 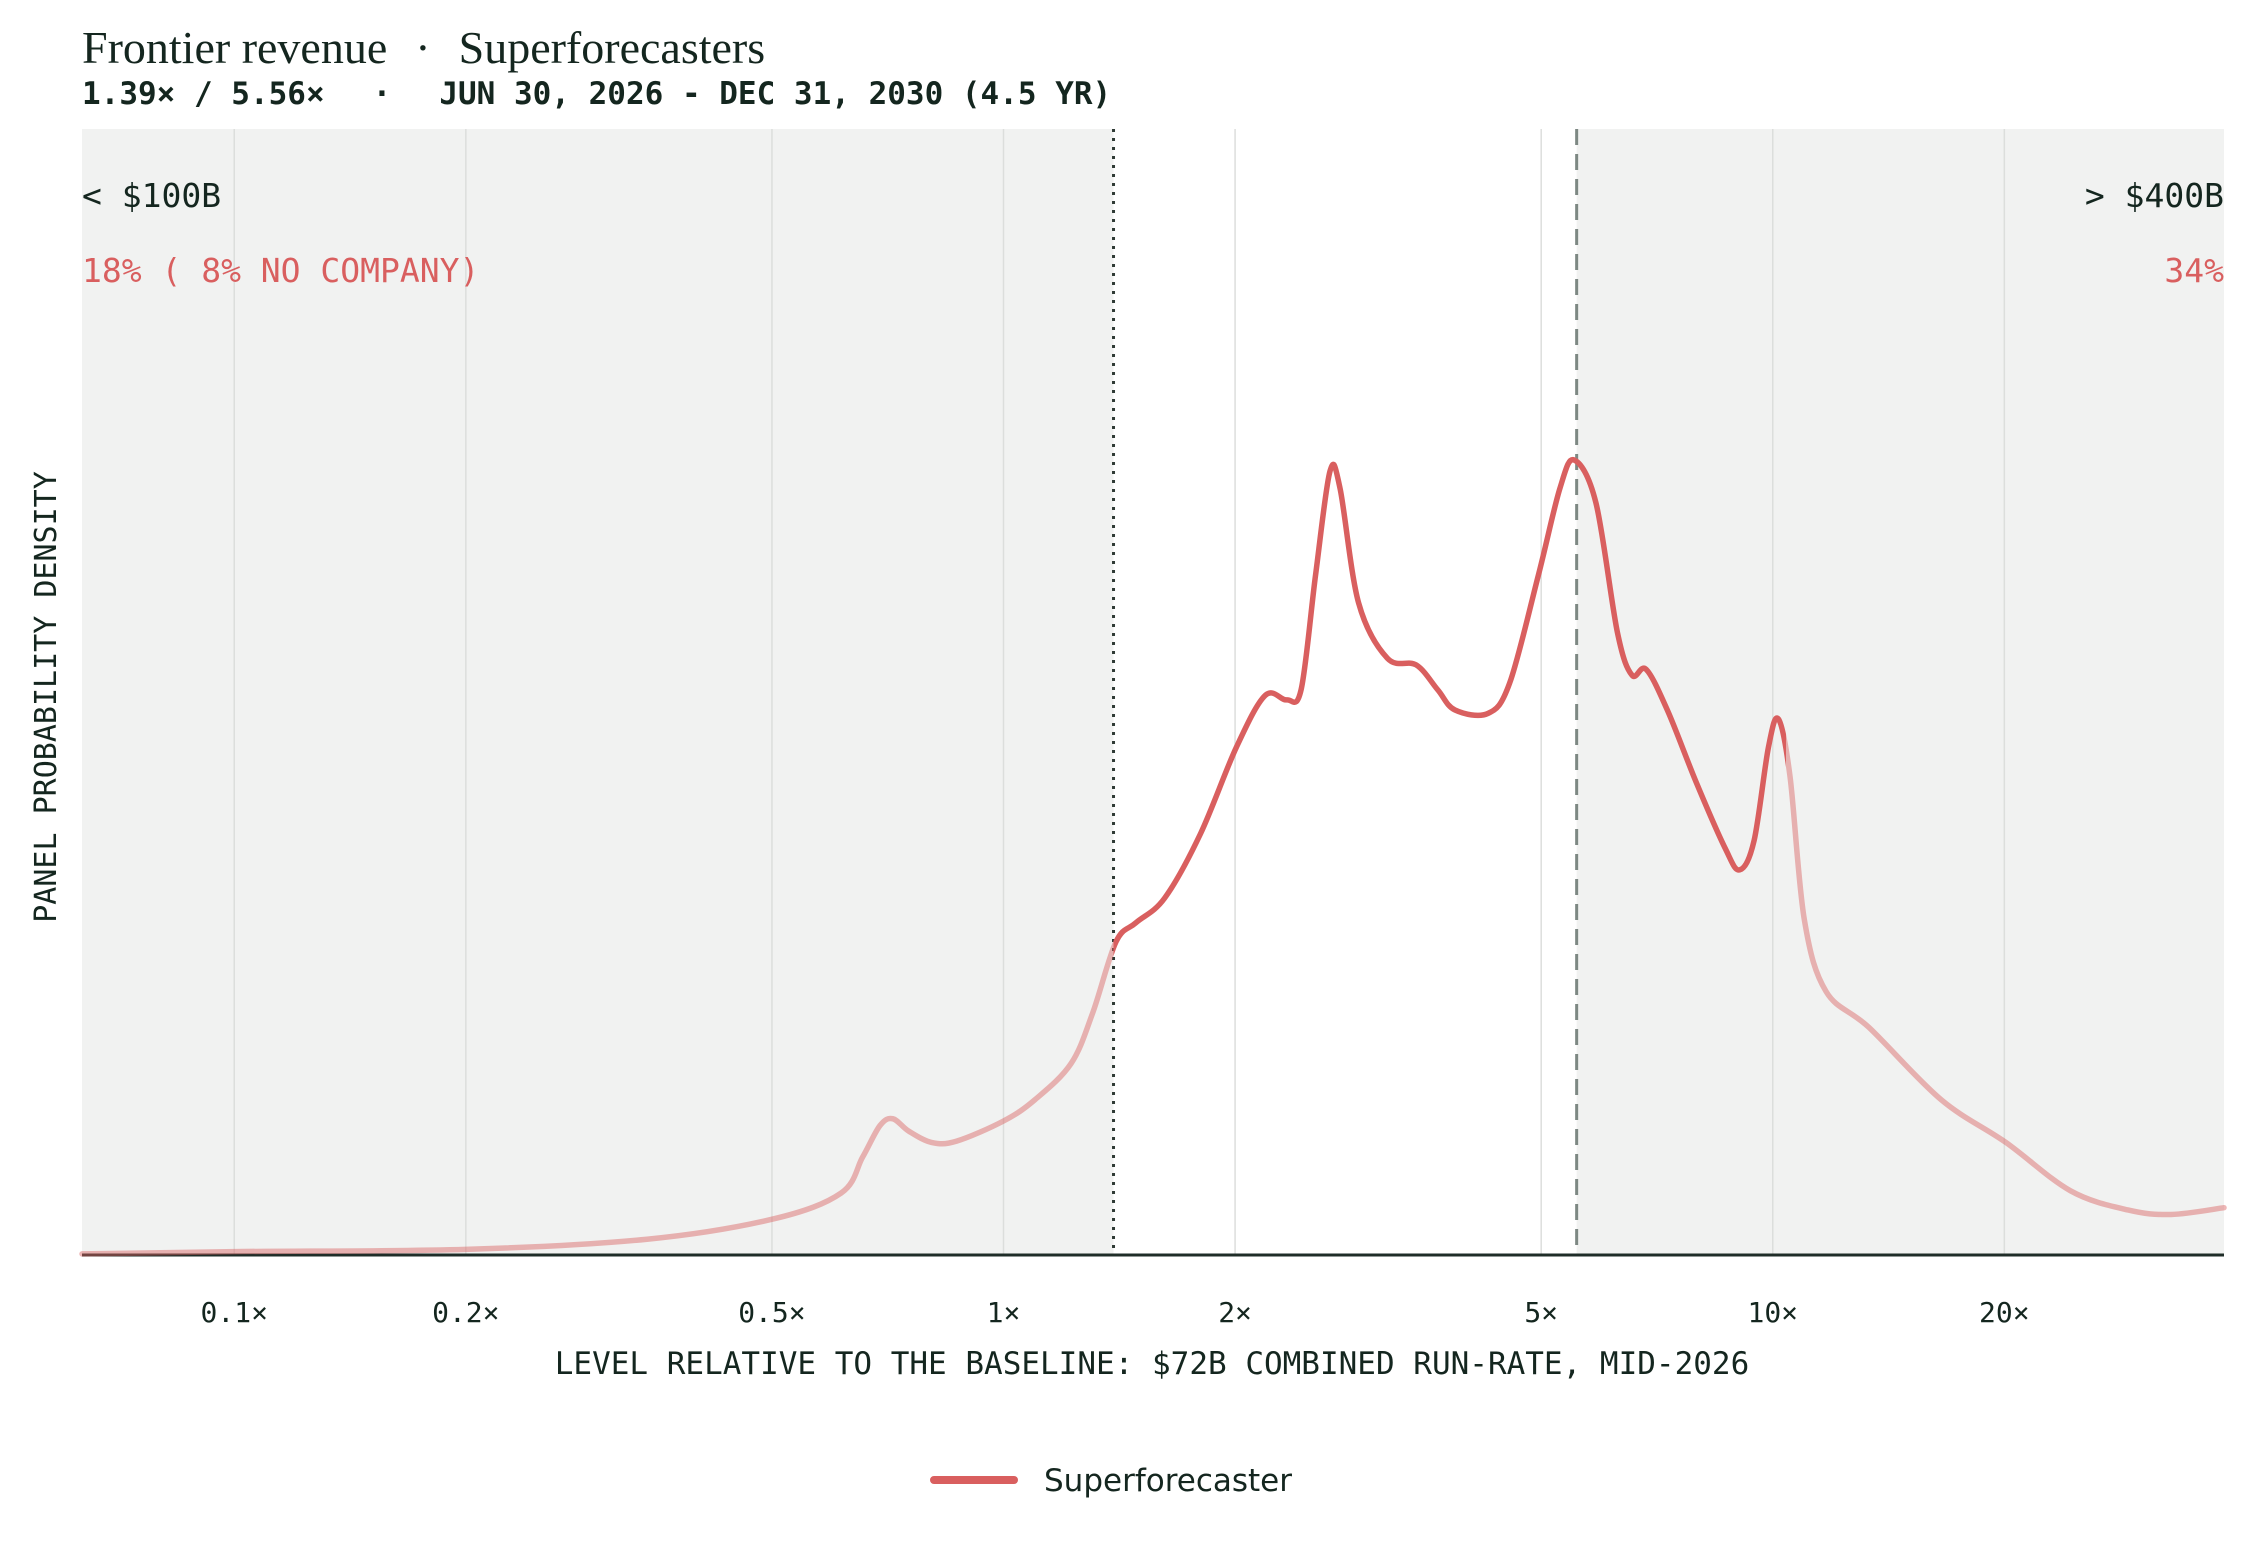 What do you see at coordinates (151, 195) in the screenshot?
I see `tail-label-left: < $100B` at bounding box center [151, 195].